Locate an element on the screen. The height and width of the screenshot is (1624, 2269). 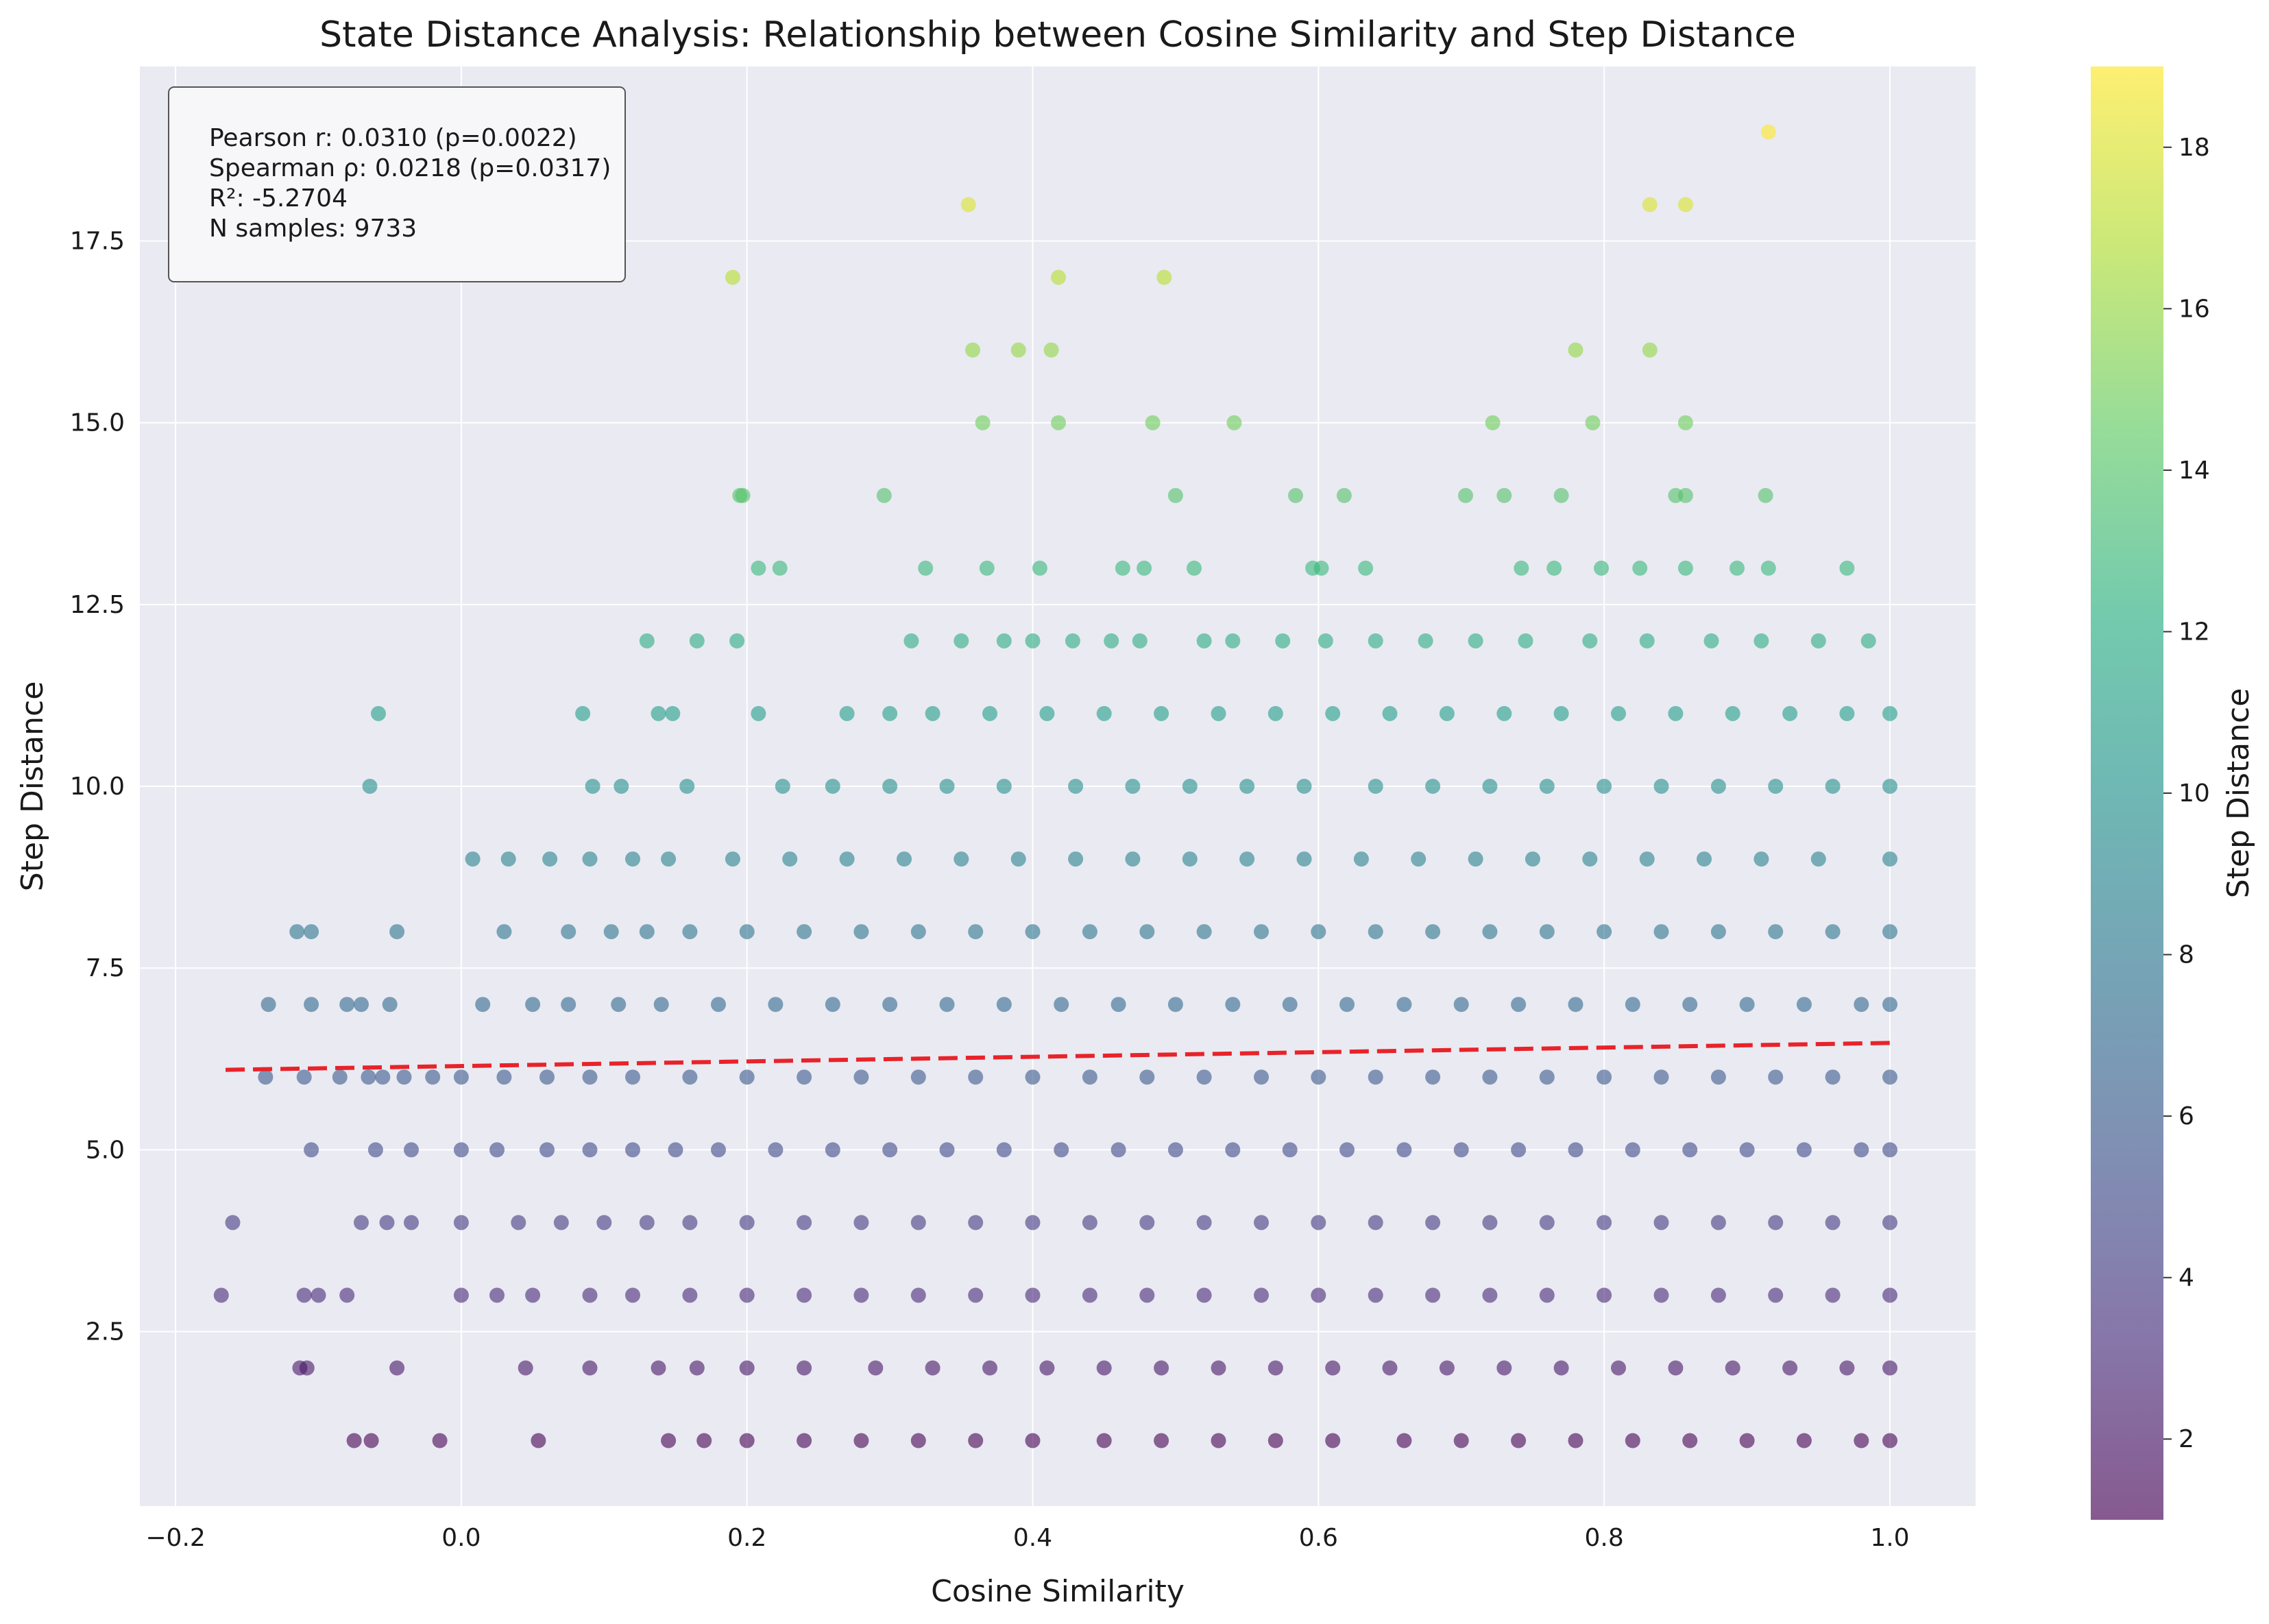
y-tick-label: 10.0 is located at coordinates (97, 787).